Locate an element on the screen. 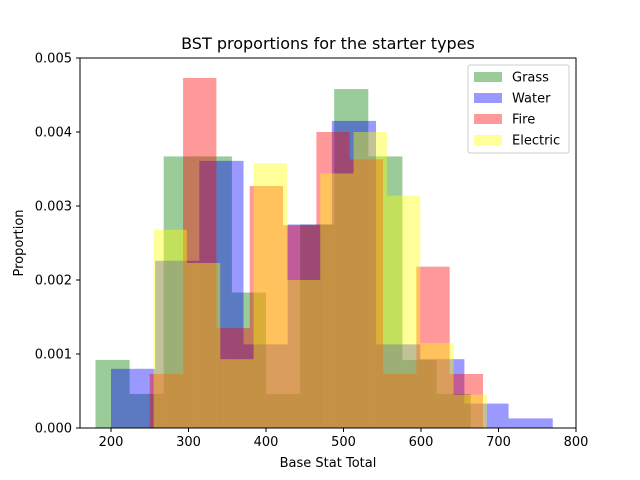  legend-swatch-water is located at coordinates (488, 98).